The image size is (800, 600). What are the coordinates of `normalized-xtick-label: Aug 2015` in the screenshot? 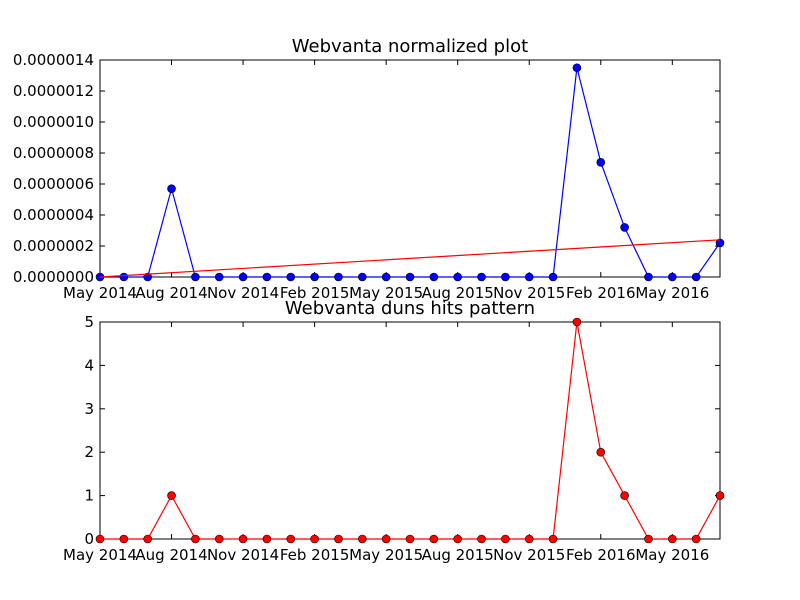 It's located at (458, 293).